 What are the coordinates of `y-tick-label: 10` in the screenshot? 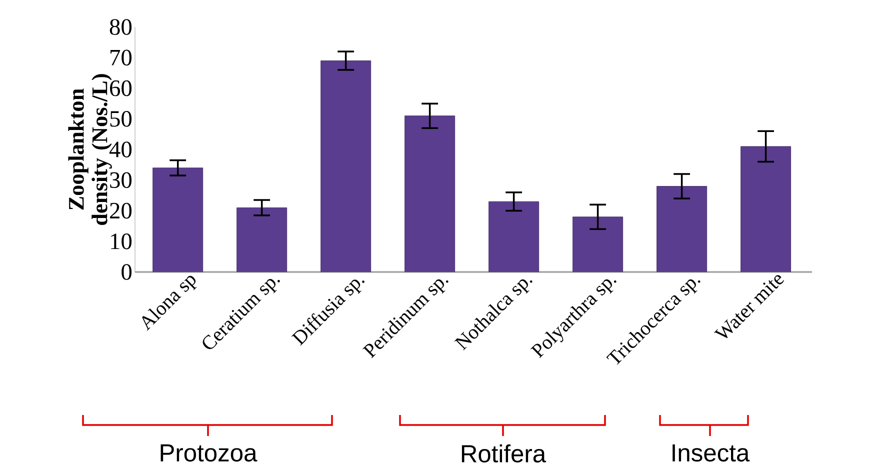 It's located at (121, 241).